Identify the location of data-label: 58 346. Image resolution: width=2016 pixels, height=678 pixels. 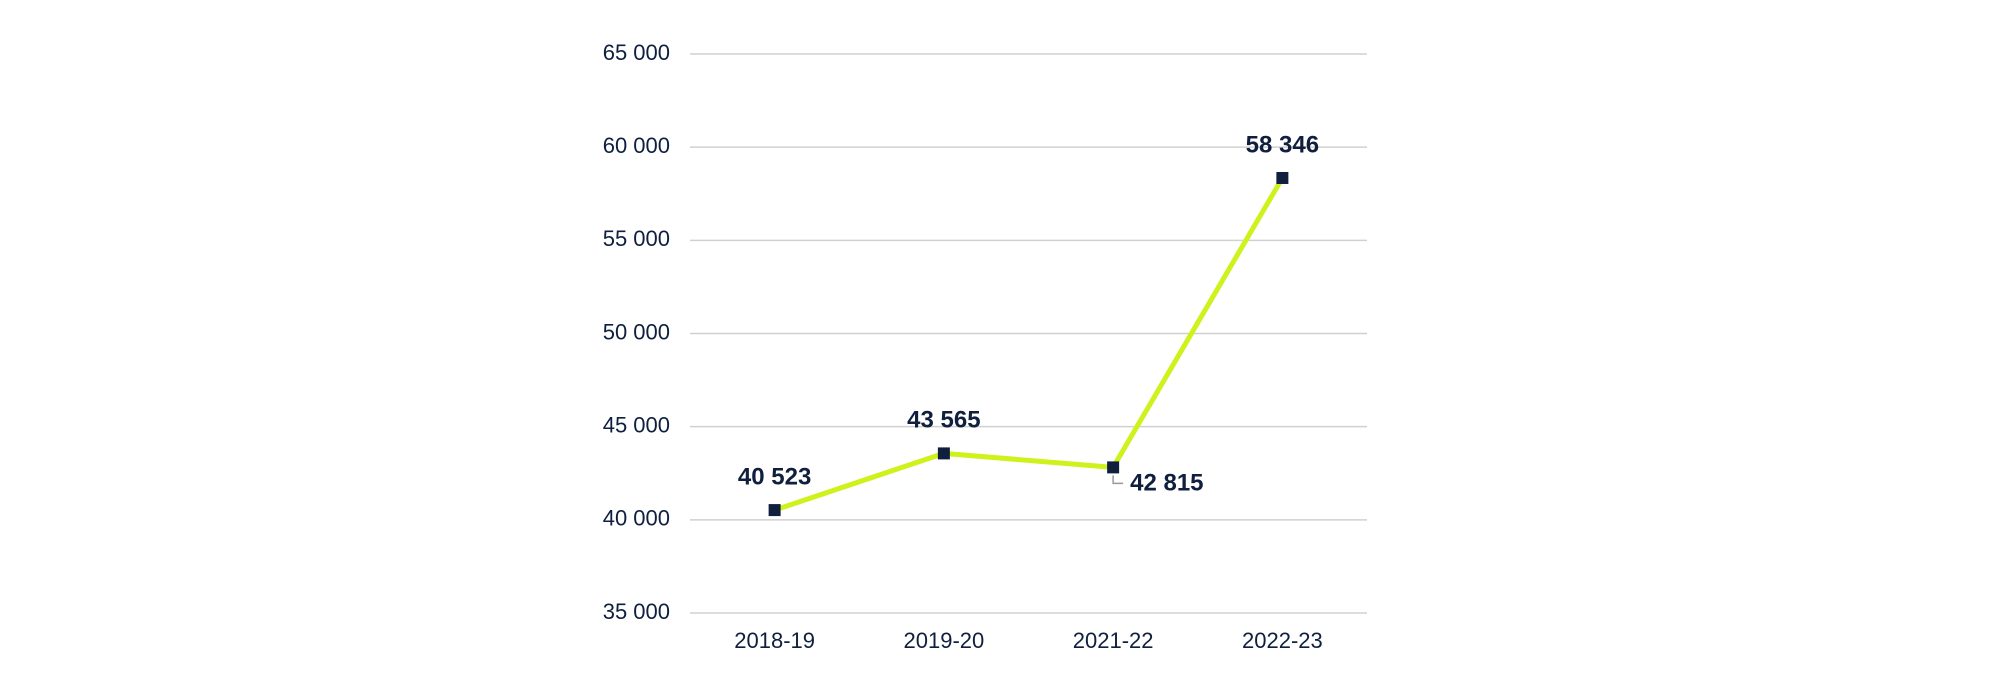
(1282, 144).